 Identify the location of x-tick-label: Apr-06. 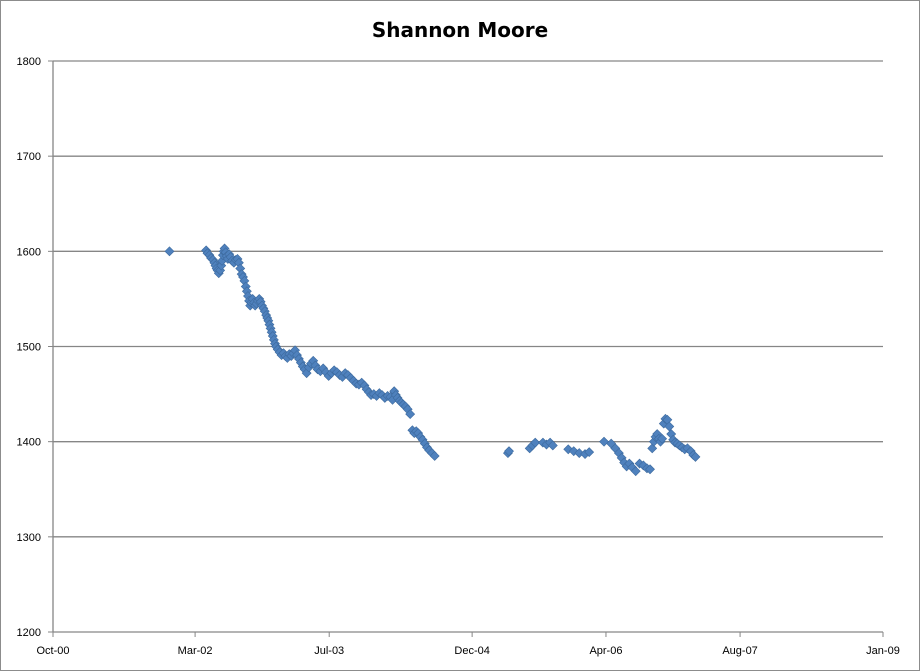
(605, 651).